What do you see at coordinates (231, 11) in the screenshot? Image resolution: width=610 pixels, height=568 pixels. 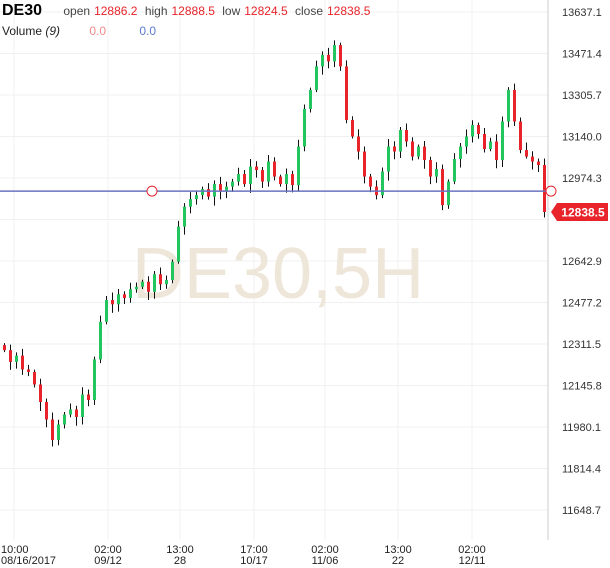 I see `low-label: low` at bounding box center [231, 11].